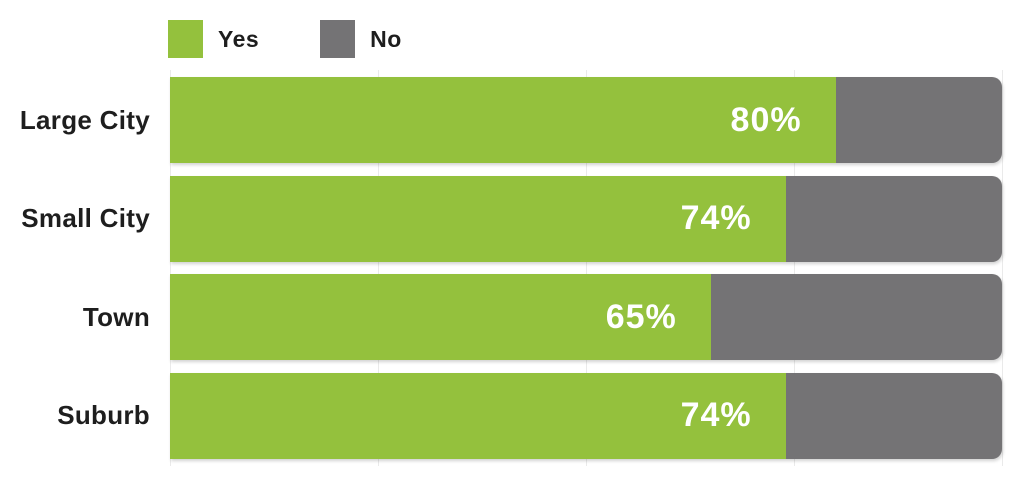 This screenshot has height=495, width=1024. I want to click on bar-no-segment: 65%, so click(586, 317).